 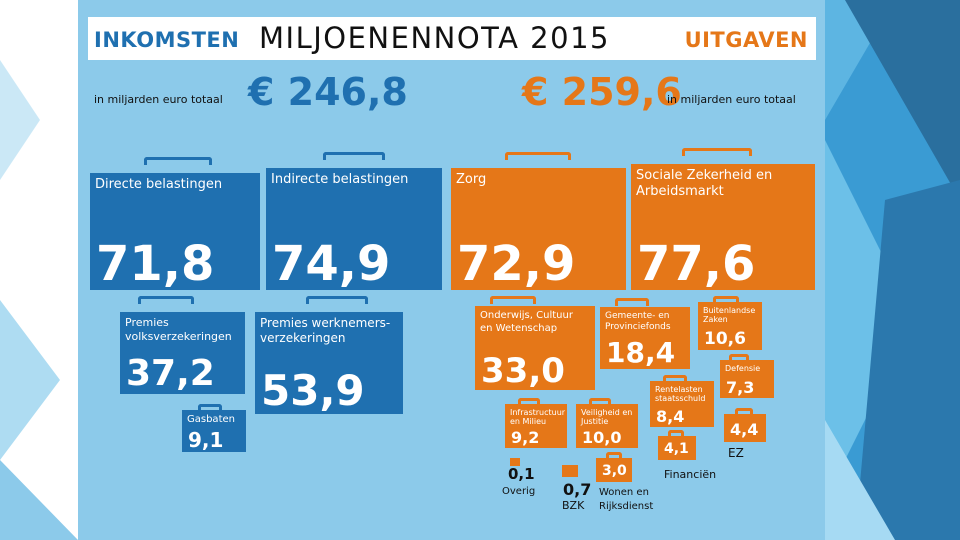 What do you see at coordinates (680, 394) in the screenshot?
I see `item-name: Rentelasten staatsschuld` at bounding box center [680, 394].